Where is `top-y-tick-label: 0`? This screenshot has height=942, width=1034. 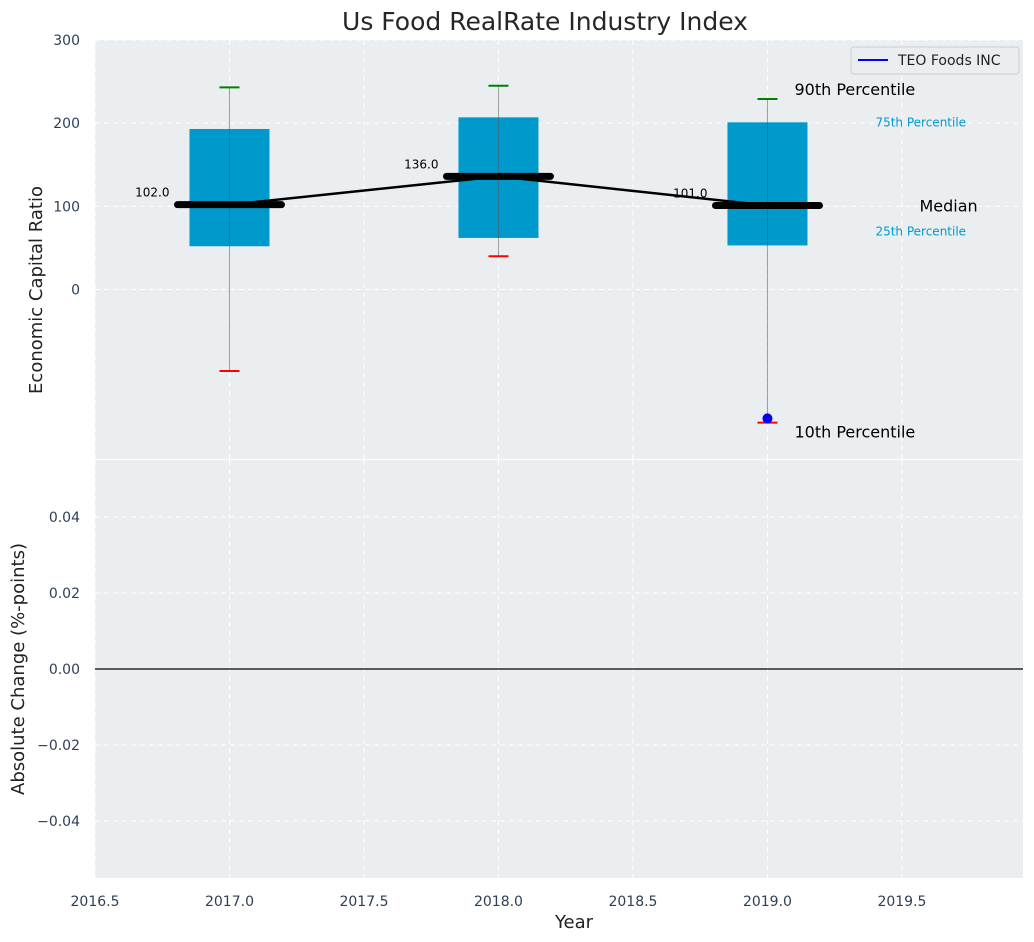 top-y-tick-label: 0 is located at coordinates (75, 291).